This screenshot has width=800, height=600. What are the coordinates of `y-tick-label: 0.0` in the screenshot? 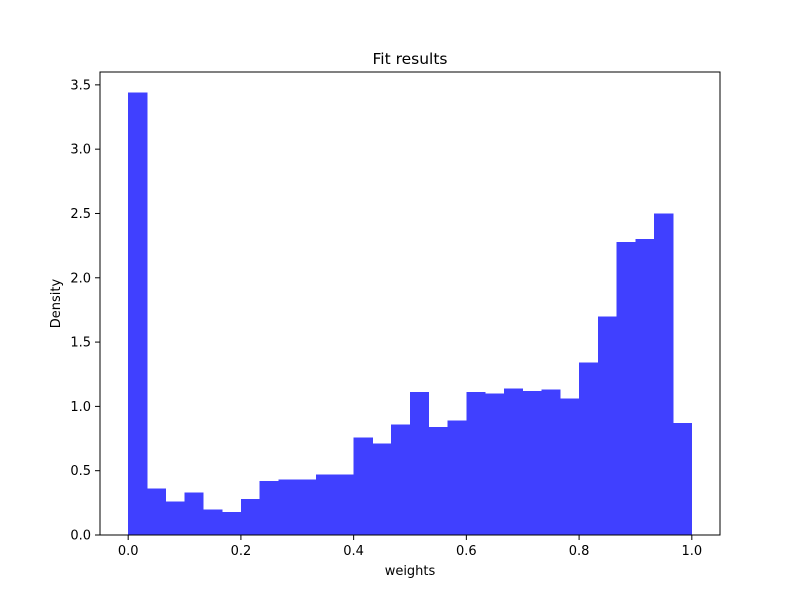 It's located at (80, 536).